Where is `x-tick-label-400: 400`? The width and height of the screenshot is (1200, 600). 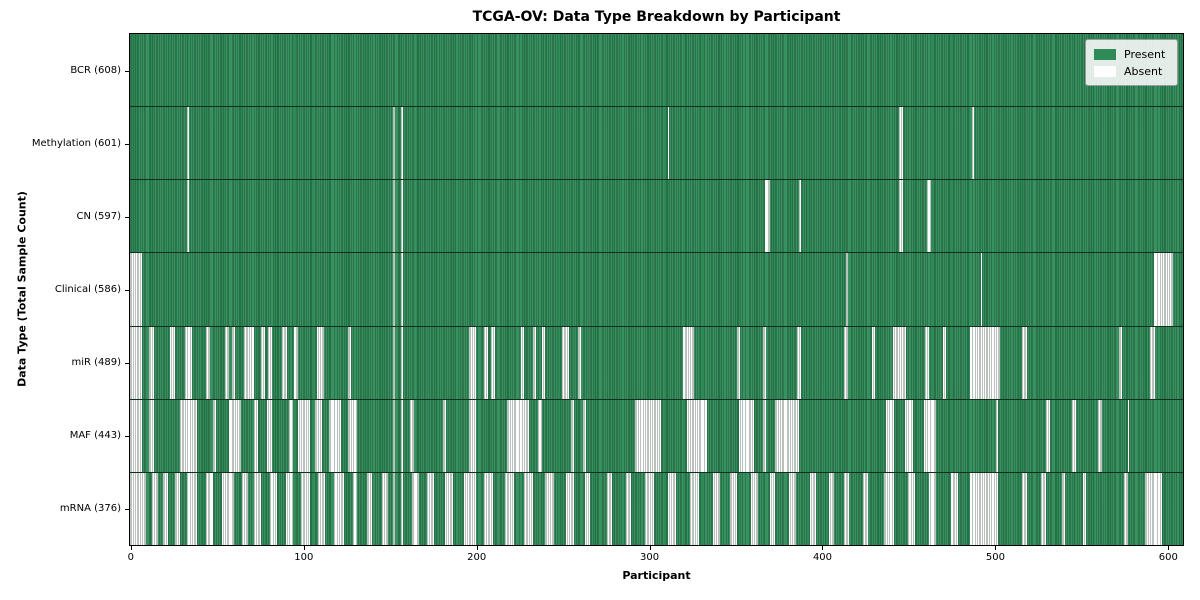
x-tick-label-400: 400 is located at coordinates (822, 557).